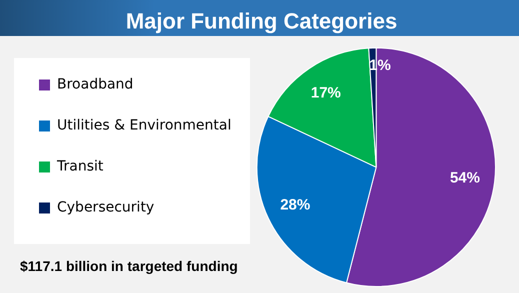  Describe the element at coordinates (95, 84) in the screenshot. I see `legend-label: Broadband` at that location.